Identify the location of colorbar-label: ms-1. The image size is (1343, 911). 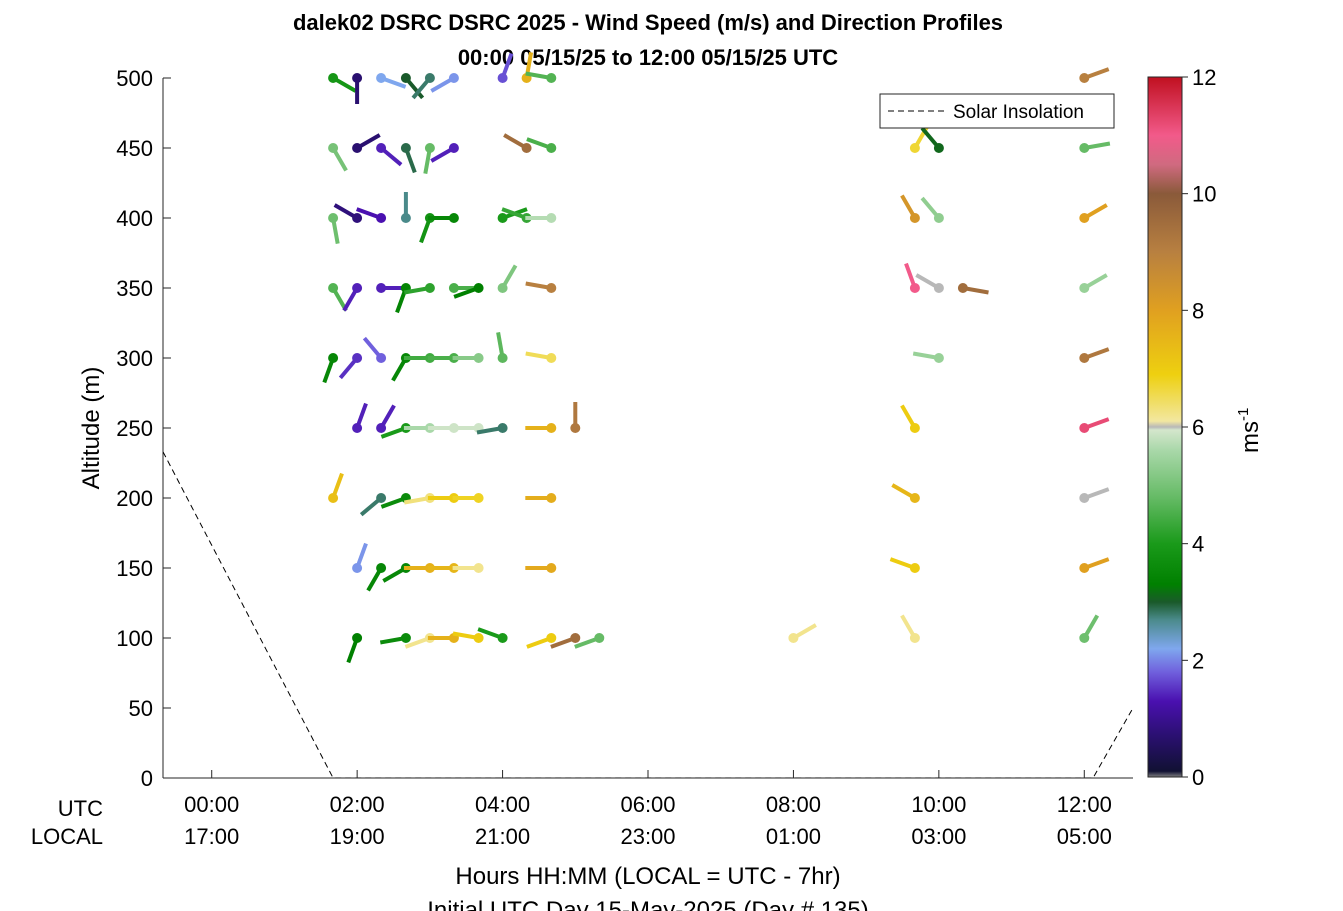
(1249, 430).